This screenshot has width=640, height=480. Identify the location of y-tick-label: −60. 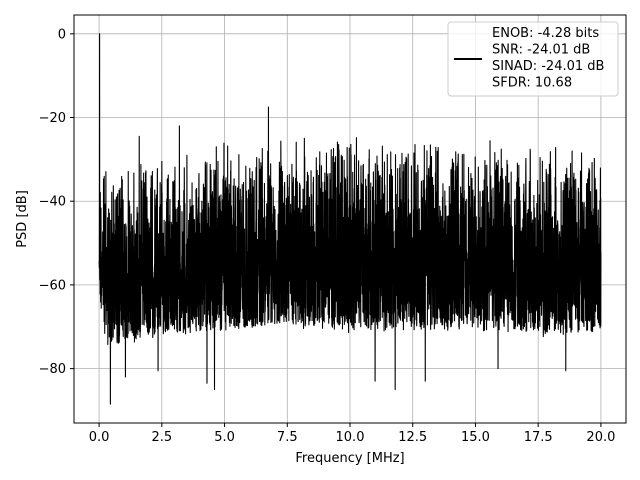
(52, 285).